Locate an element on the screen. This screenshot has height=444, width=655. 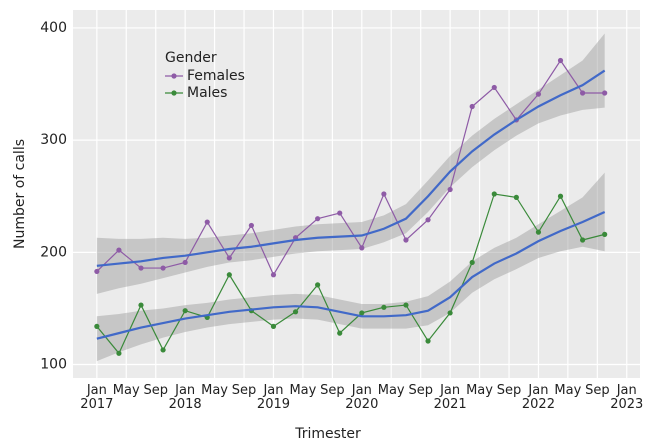
legend-label: Females is located at coordinates (216, 76).